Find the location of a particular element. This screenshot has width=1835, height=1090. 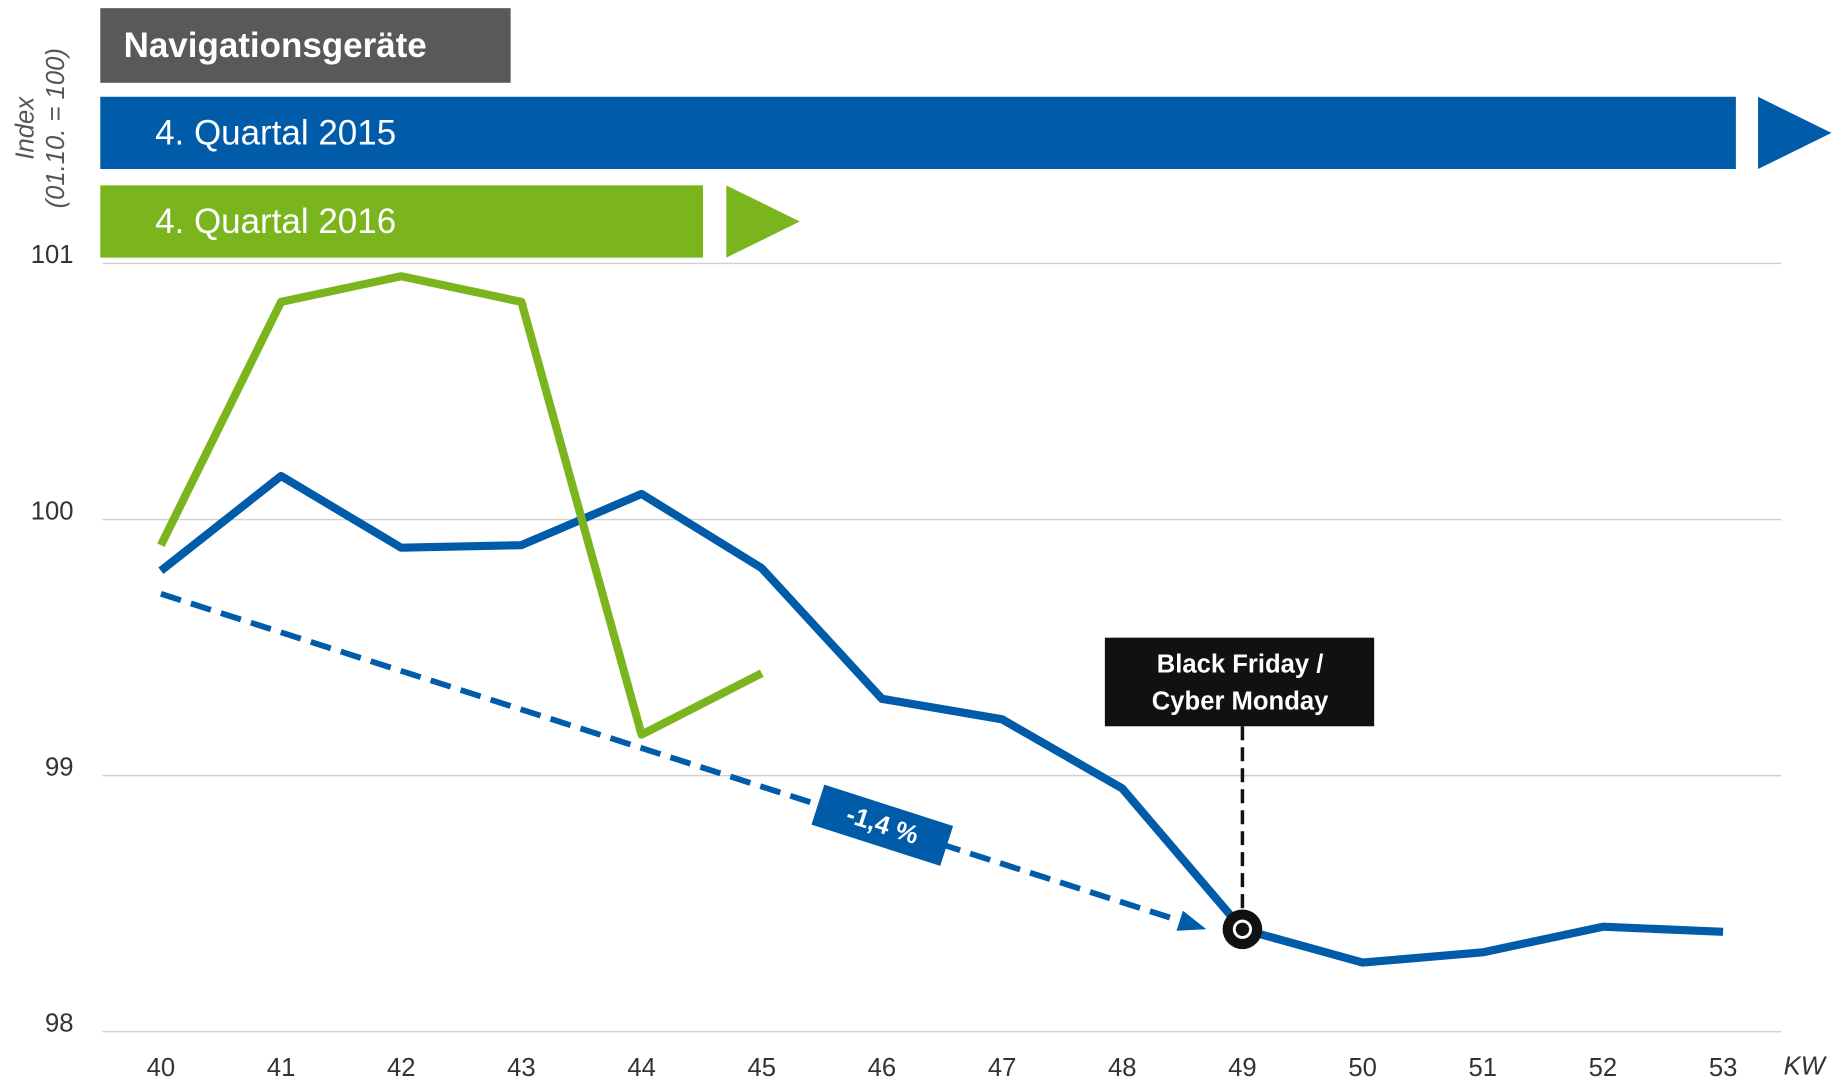

x-axis-label: KW is located at coordinates (1806, 1067).